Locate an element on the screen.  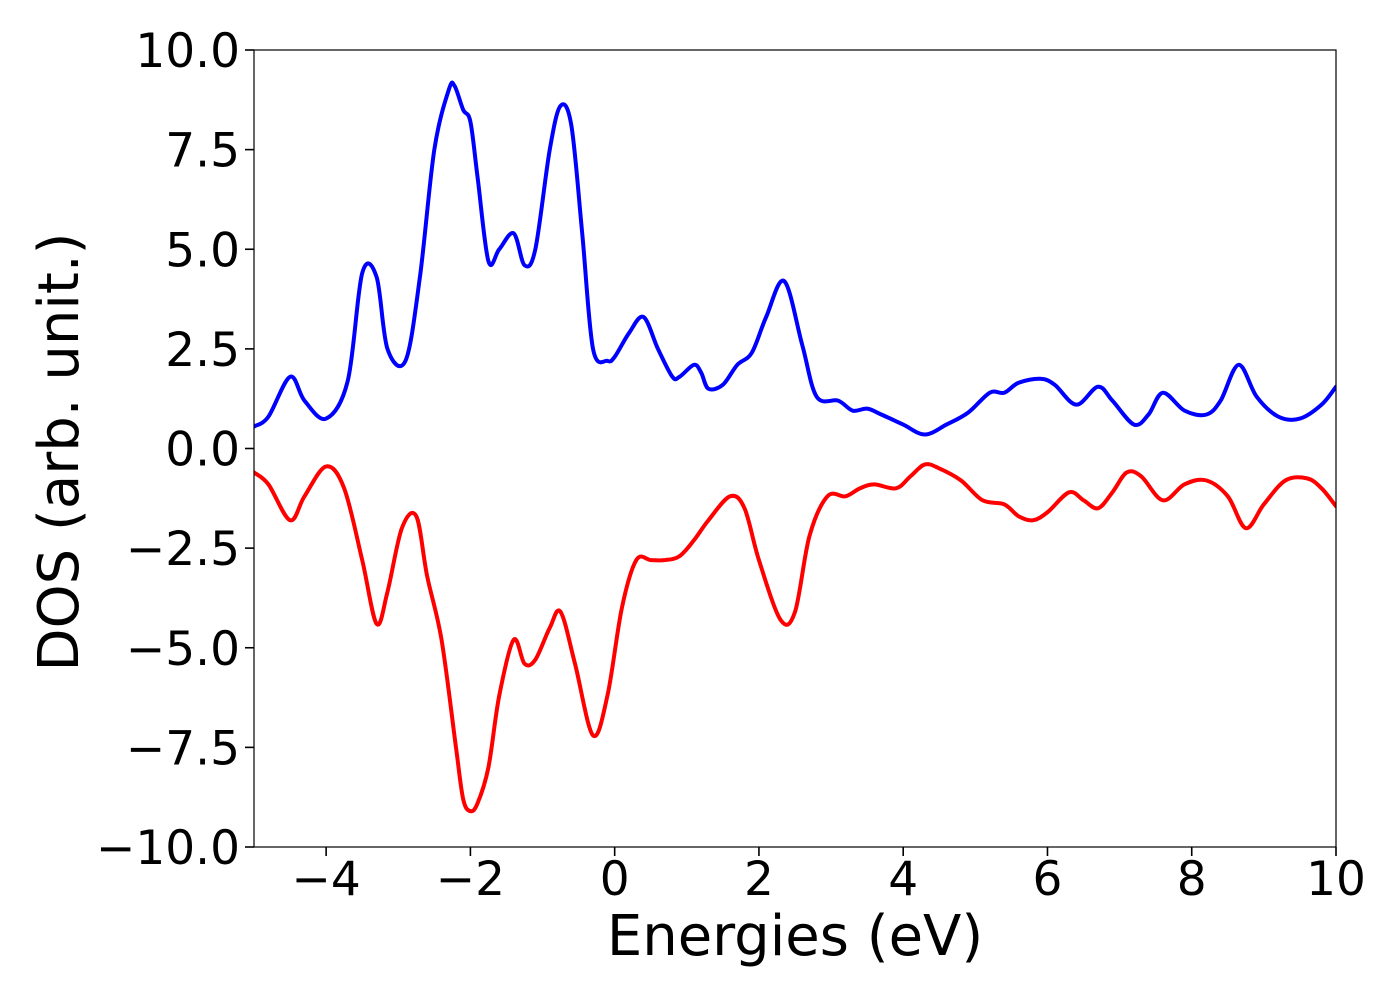
y-tick-label: 10.0 is located at coordinates (187, 51).